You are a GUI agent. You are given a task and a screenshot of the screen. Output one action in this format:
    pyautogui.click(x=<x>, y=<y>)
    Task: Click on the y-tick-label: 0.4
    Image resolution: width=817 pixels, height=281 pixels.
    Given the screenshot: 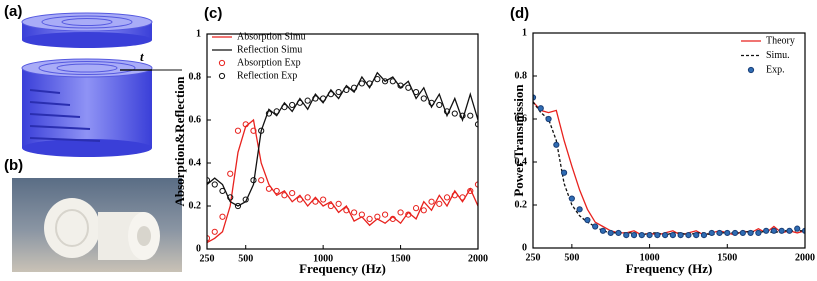 What is the action you would take?
    pyautogui.click(x=521, y=161)
    